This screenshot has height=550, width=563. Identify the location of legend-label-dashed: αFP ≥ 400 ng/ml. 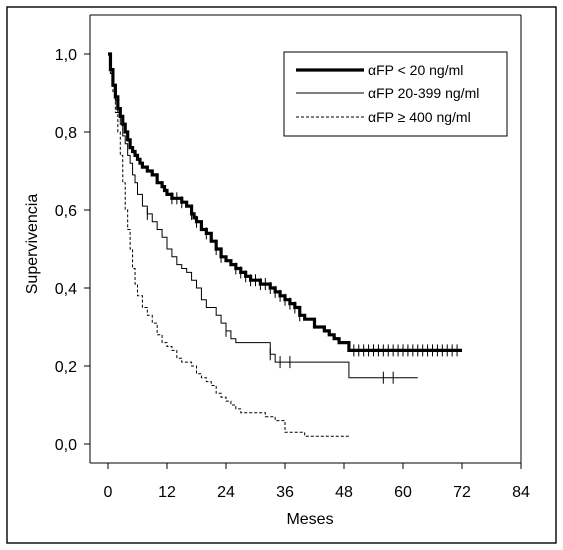
(419, 117).